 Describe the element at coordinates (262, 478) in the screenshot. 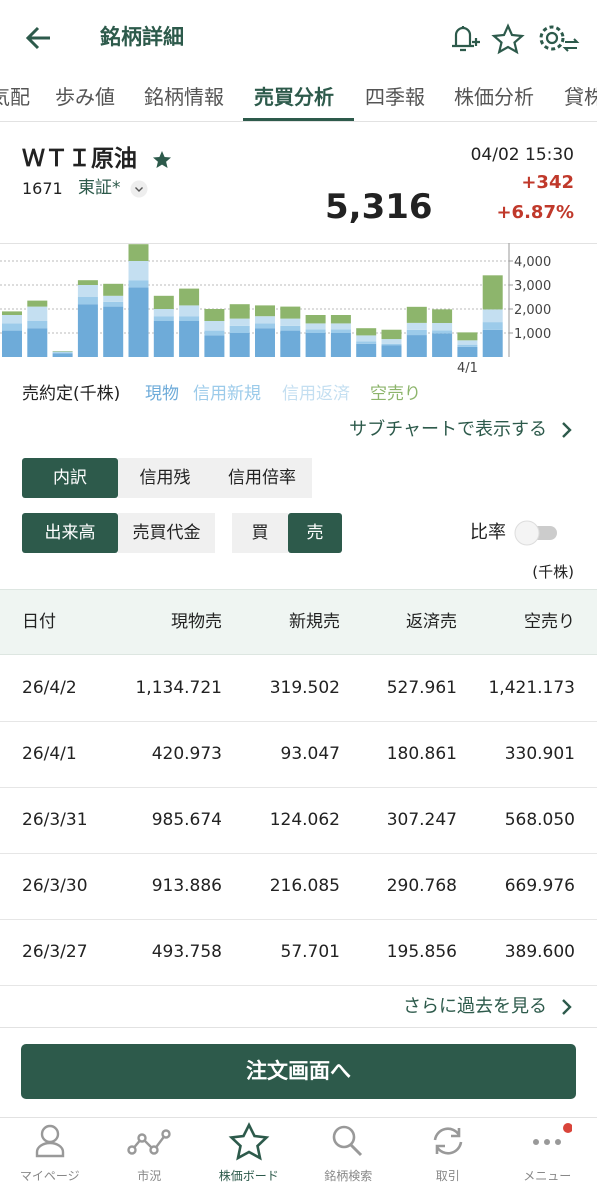

I see `segment-button: 信用倍率` at that location.